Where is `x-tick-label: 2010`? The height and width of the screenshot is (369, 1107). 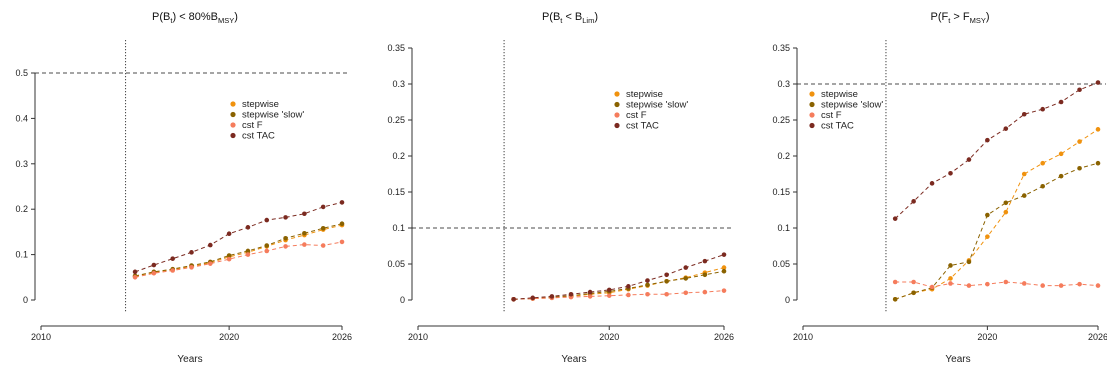
x-tick-label: 2010 is located at coordinates (803, 337).